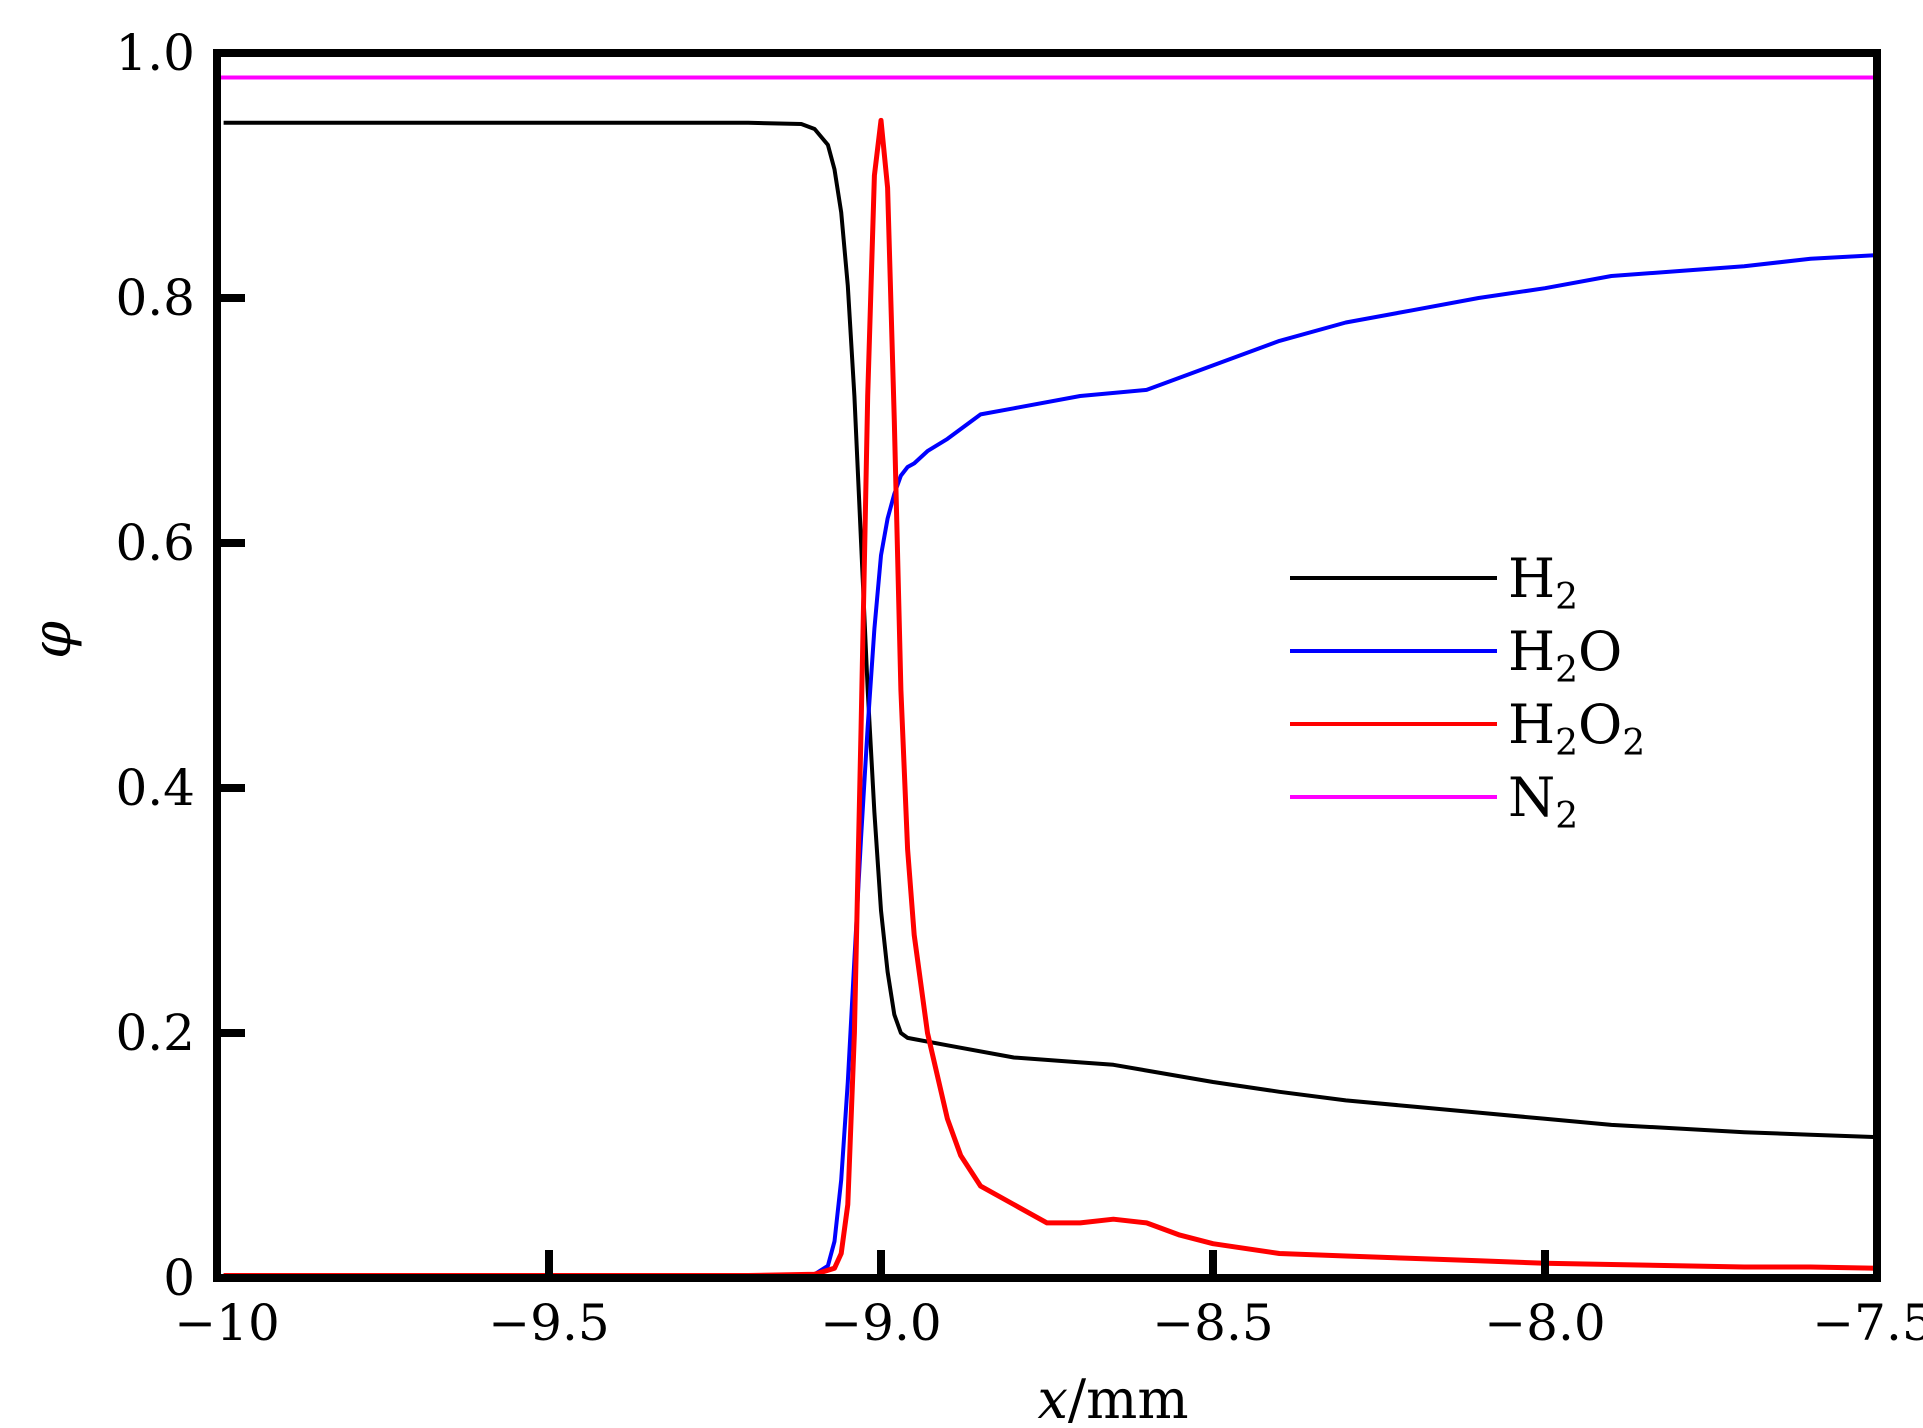 The width and height of the screenshot is (1923, 1428). I want to click on legend-item-h2: H2, so click(1434, 582).